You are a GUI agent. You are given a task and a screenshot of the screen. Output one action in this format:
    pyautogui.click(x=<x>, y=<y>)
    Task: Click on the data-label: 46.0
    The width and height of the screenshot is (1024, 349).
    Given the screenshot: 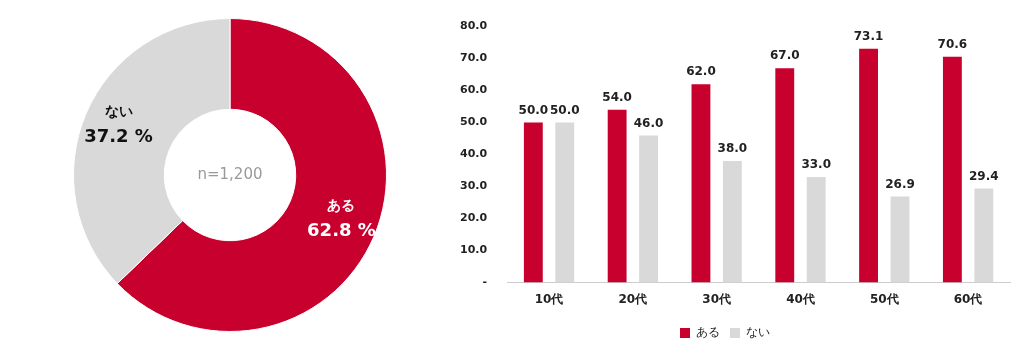 What is the action you would take?
    pyautogui.click(x=648, y=122)
    